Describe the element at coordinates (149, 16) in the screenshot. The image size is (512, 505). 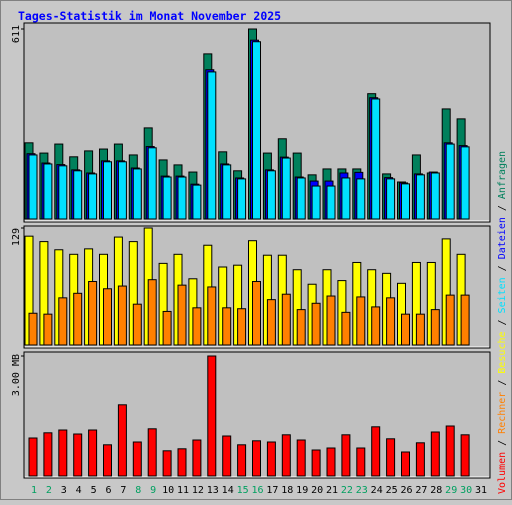
I see `chart-title: Tages-Statistik im Monat November 2025` at that location.